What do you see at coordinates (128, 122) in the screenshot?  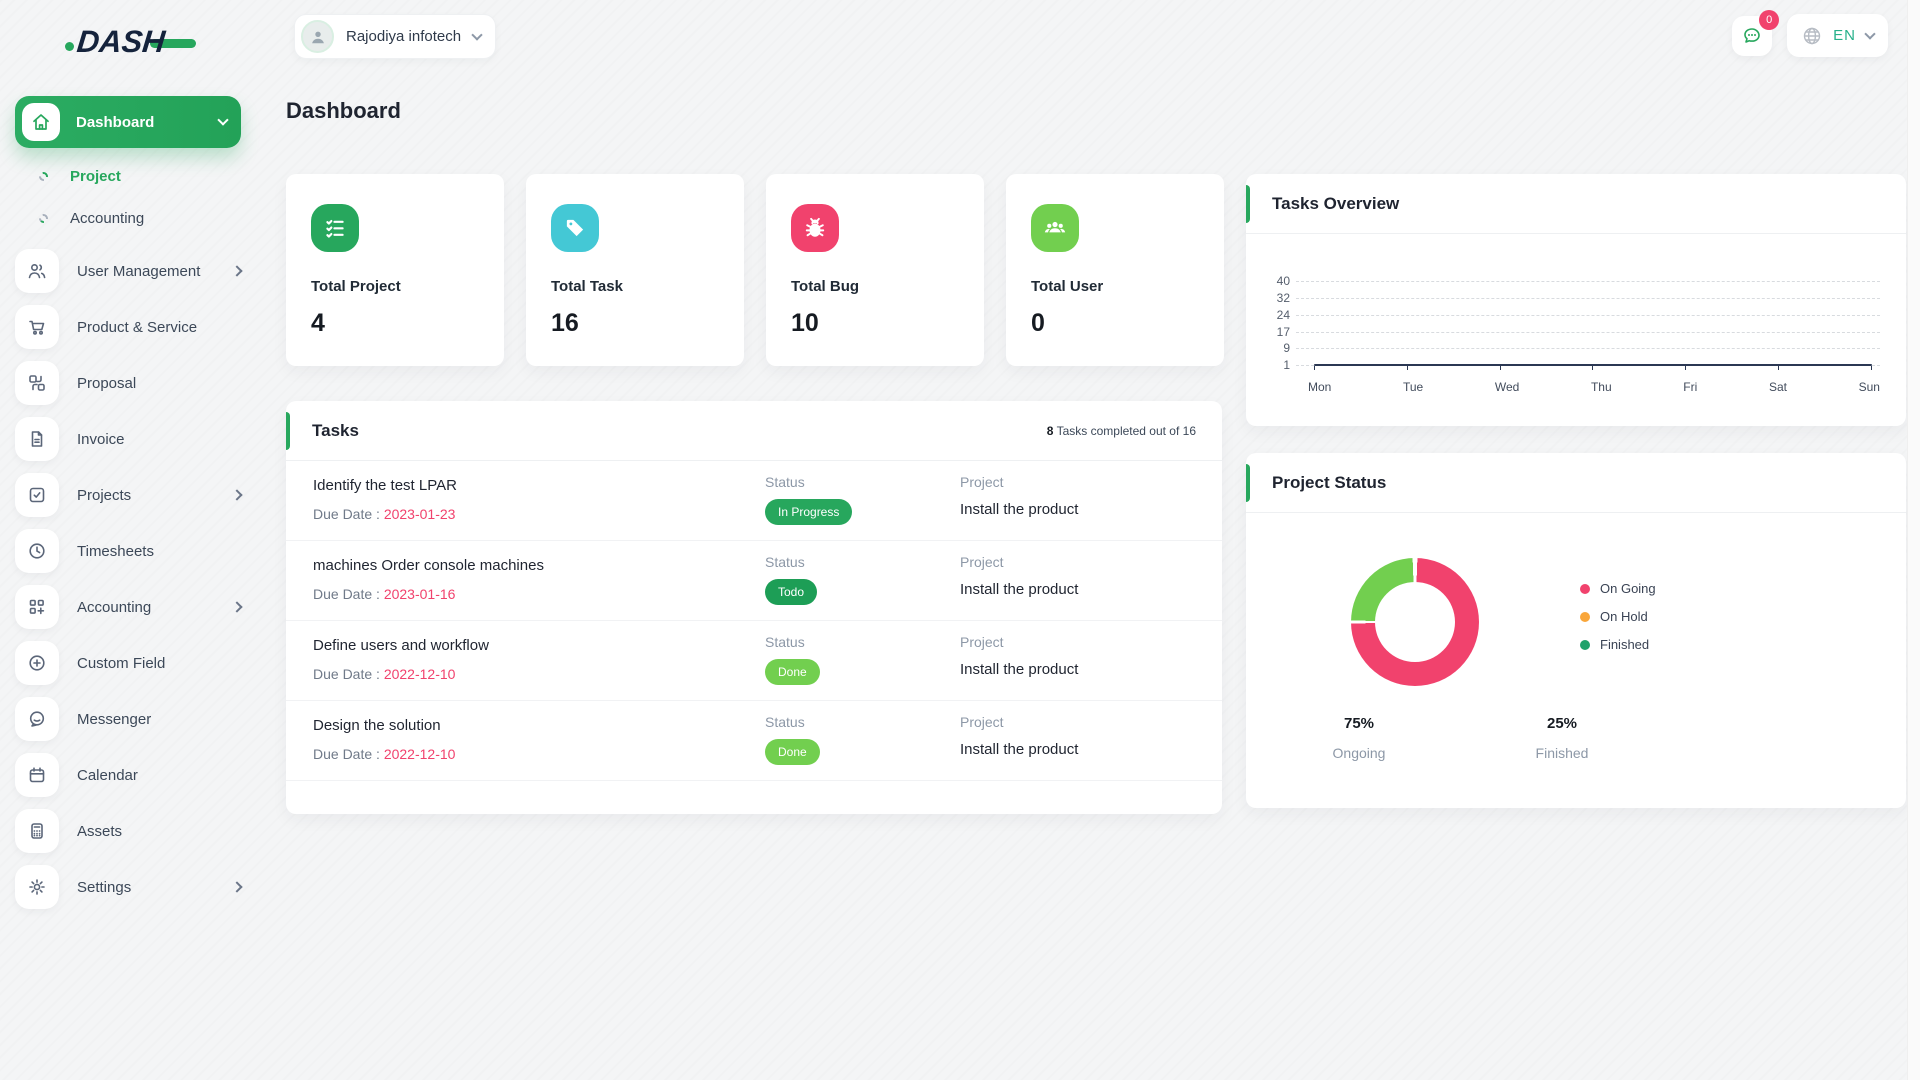 I see `sidebar-item-dashboard: Dashboard` at bounding box center [128, 122].